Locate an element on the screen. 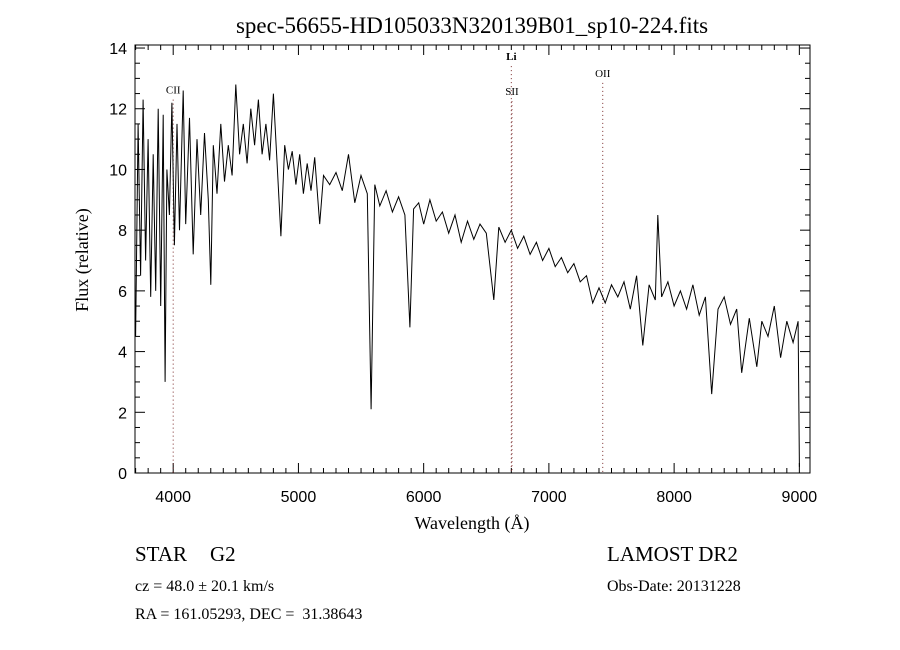 Image resolution: width=900 pixels, height=650 pixels. y-tick-label: 4 is located at coordinates (122, 353).